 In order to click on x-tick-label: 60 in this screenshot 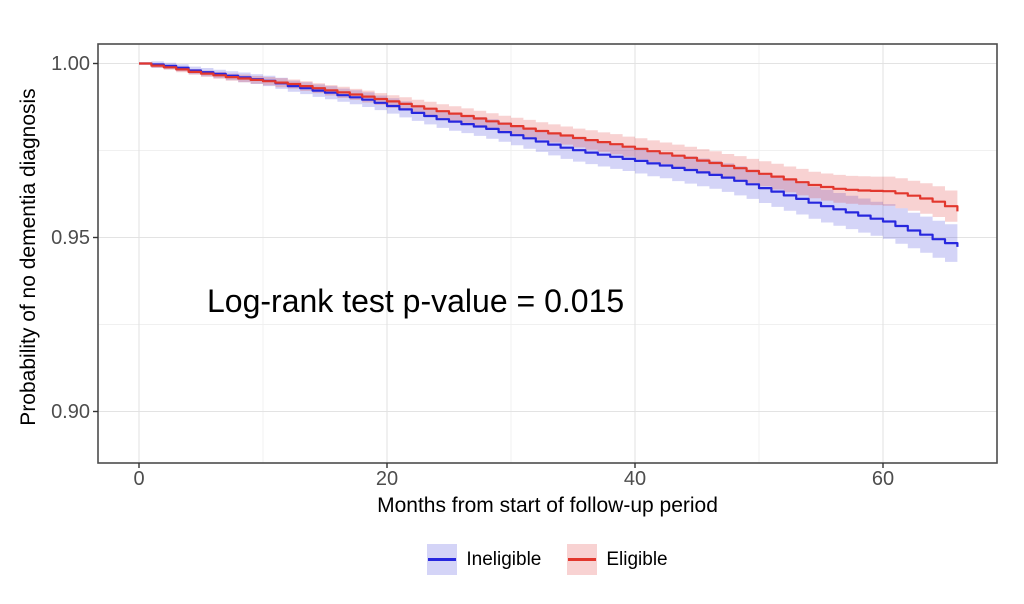, I will do `click(883, 479)`.